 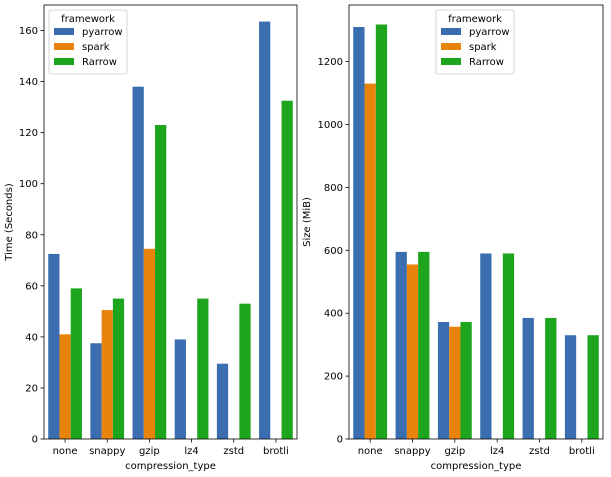 I want to click on y-tick-label: 1200, so click(x=330, y=62).